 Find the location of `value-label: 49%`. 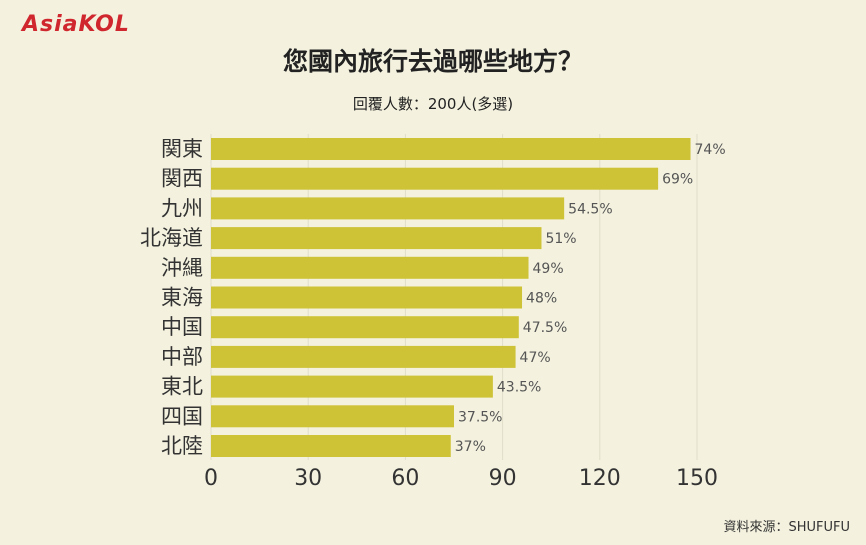

value-label: 49% is located at coordinates (548, 269).